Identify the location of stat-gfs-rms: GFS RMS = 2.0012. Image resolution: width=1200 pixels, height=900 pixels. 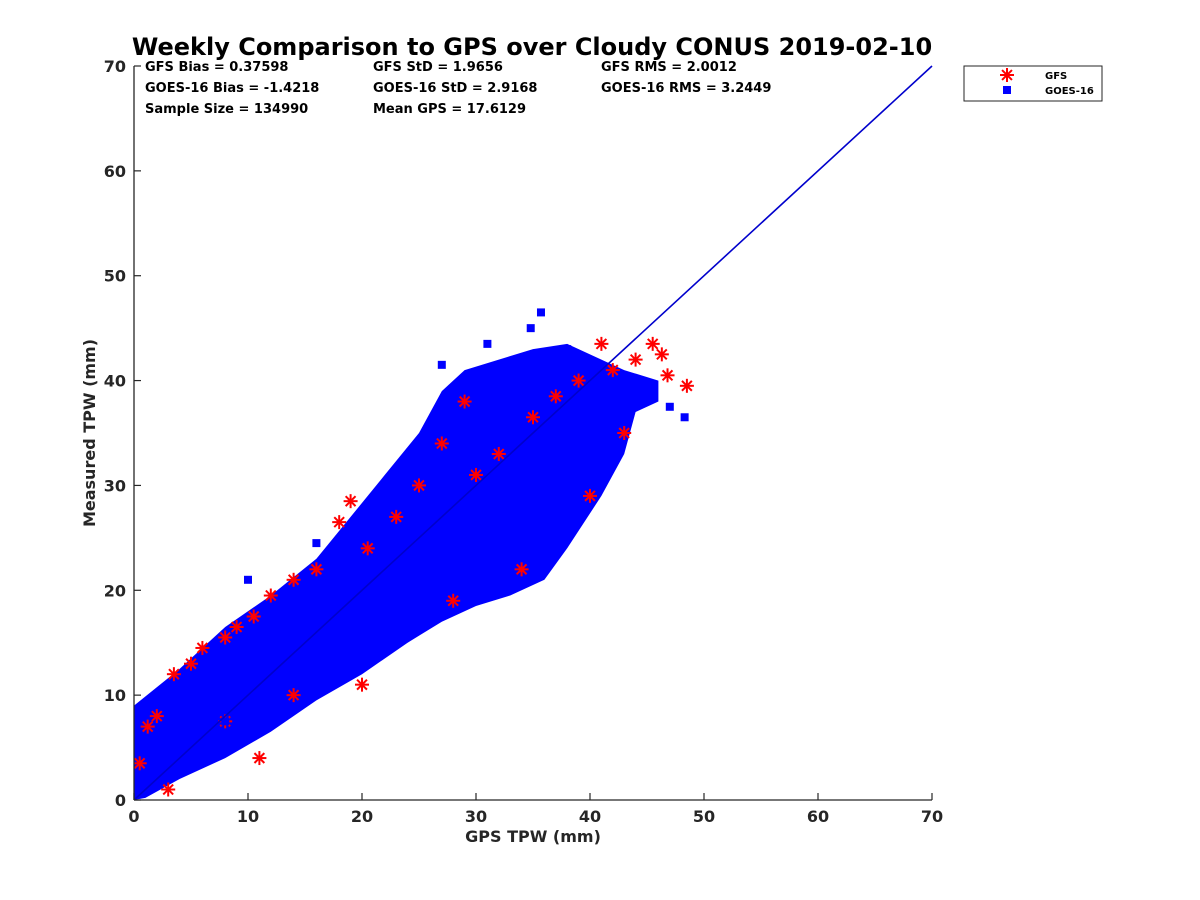
(669, 67).